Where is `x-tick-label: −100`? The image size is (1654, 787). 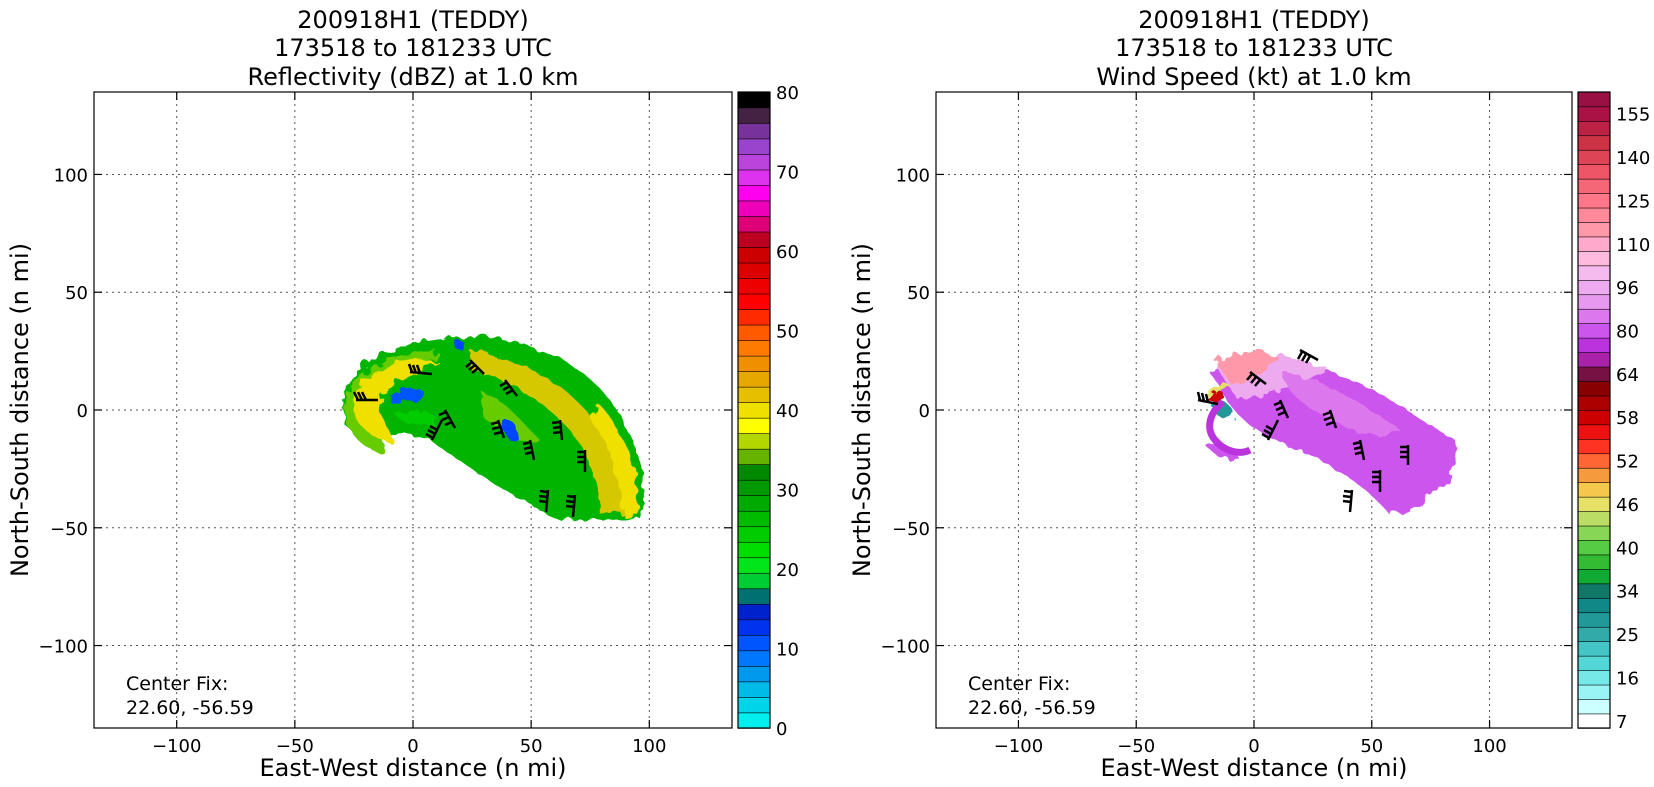 x-tick-label: −100 is located at coordinates (176, 746).